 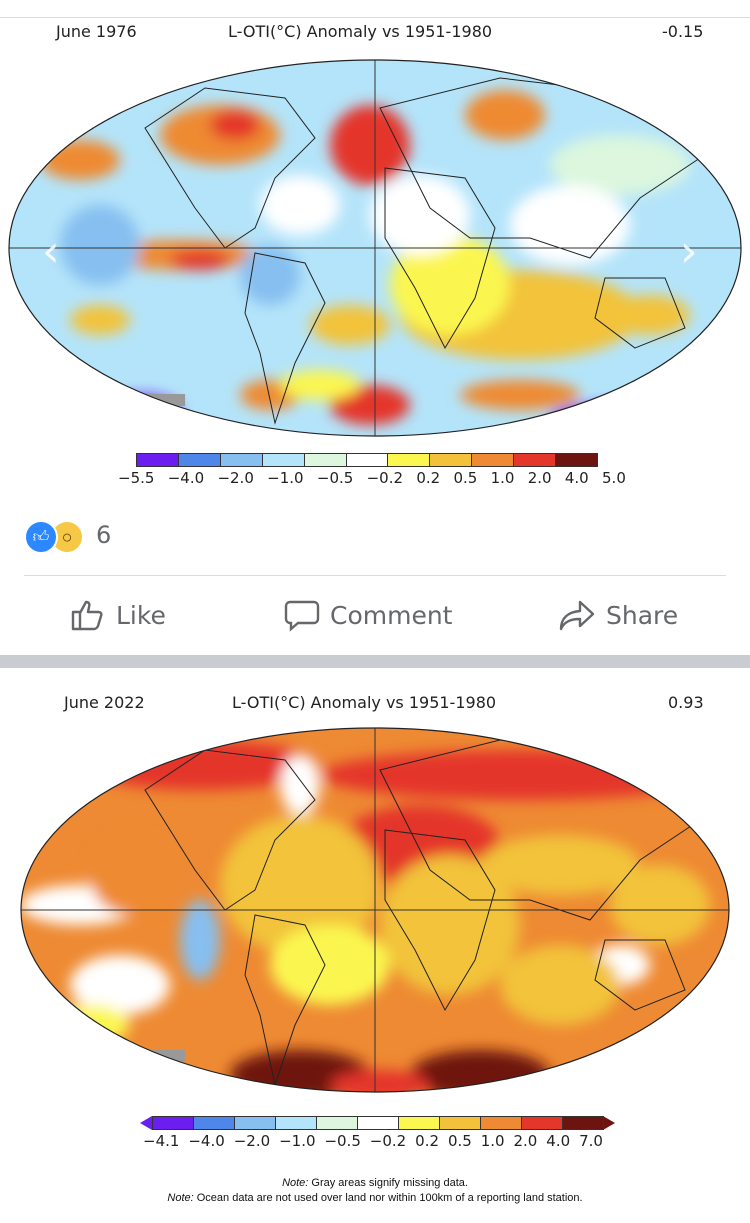 I want to click on share-button: Share, so click(x=618, y=615).